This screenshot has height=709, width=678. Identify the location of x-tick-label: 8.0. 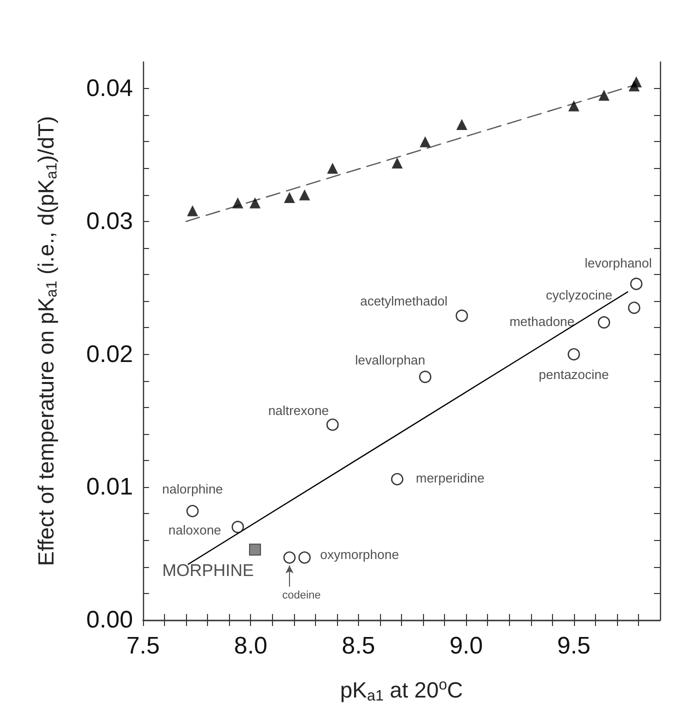
(251, 646).